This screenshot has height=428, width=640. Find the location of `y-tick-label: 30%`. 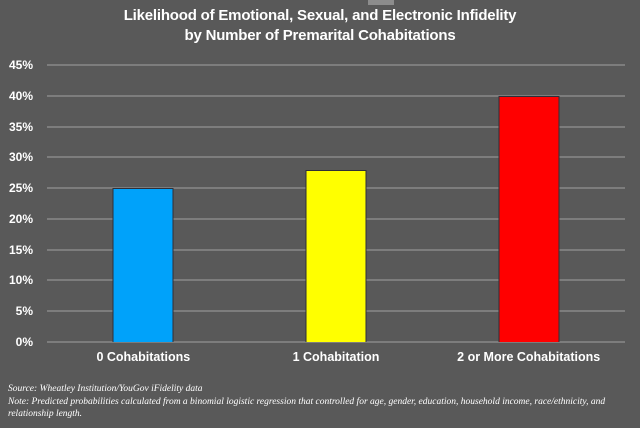

y-tick-label: 30% is located at coordinates (20, 157).